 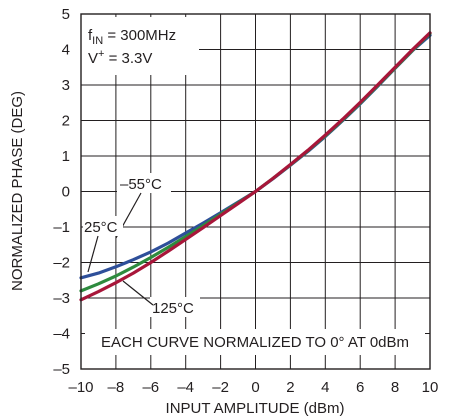 I want to click on note-box, so click(x=255, y=342).